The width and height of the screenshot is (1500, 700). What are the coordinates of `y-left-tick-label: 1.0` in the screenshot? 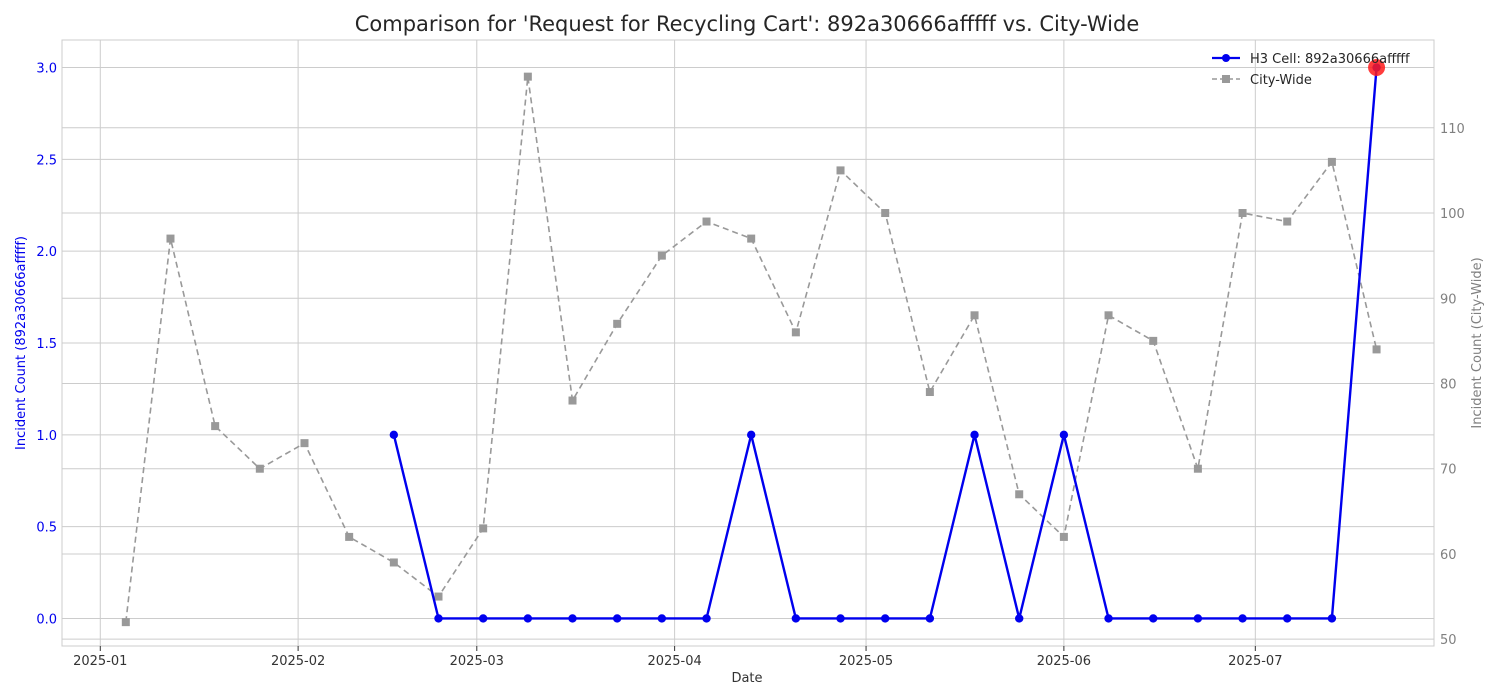 It's located at (46, 436).